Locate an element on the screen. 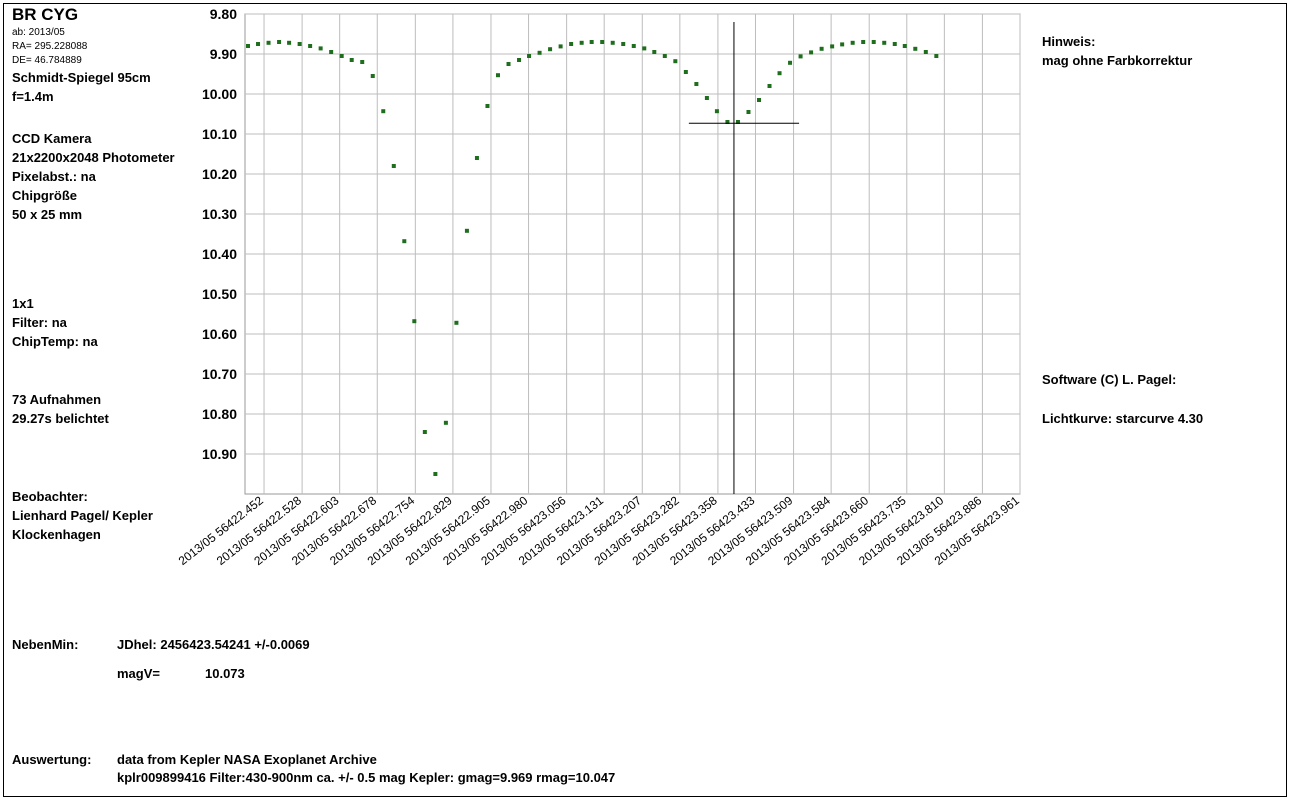  y-tick-label: 10.30 is located at coordinates (219, 214).